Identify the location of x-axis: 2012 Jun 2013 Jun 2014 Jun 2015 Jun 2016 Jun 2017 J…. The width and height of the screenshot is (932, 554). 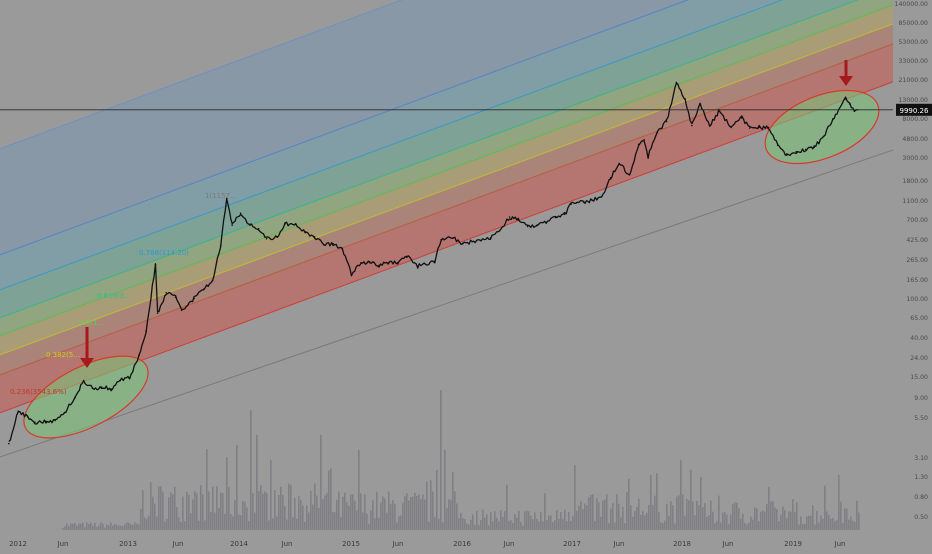
(427, 544).